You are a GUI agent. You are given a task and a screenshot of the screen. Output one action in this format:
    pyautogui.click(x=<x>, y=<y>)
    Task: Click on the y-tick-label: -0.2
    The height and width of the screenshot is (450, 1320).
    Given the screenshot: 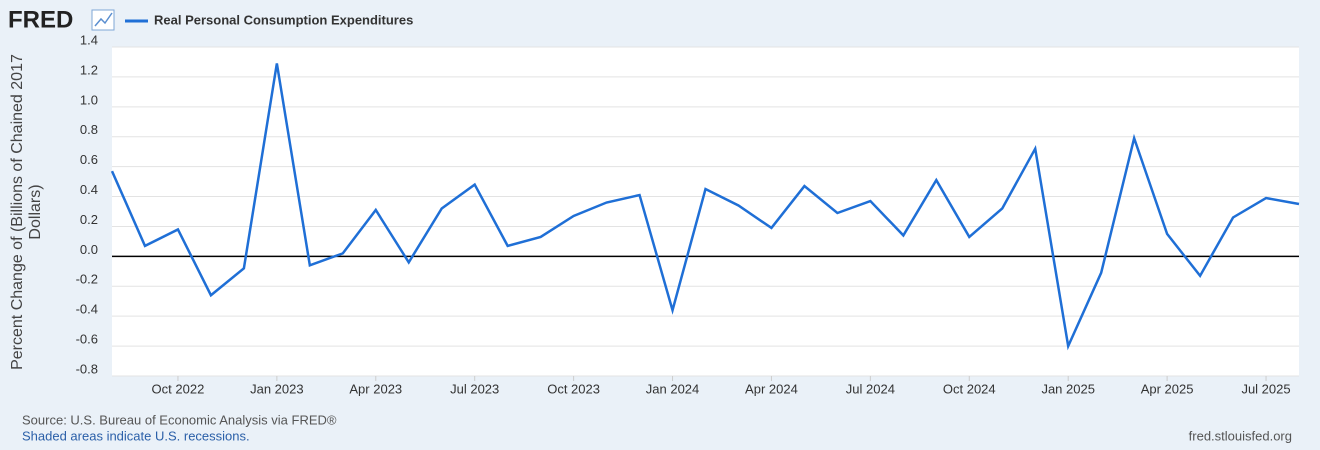 What is the action you would take?
    pyautogui.click(x=87, y=279)
    